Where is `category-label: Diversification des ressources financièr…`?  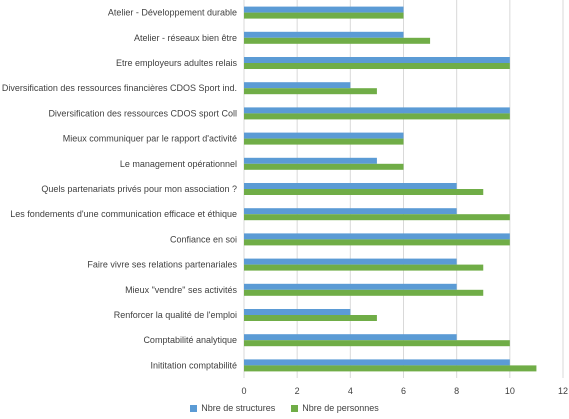 category-label: Diversification des ressources financièr… is located at coordinates (119, 88).